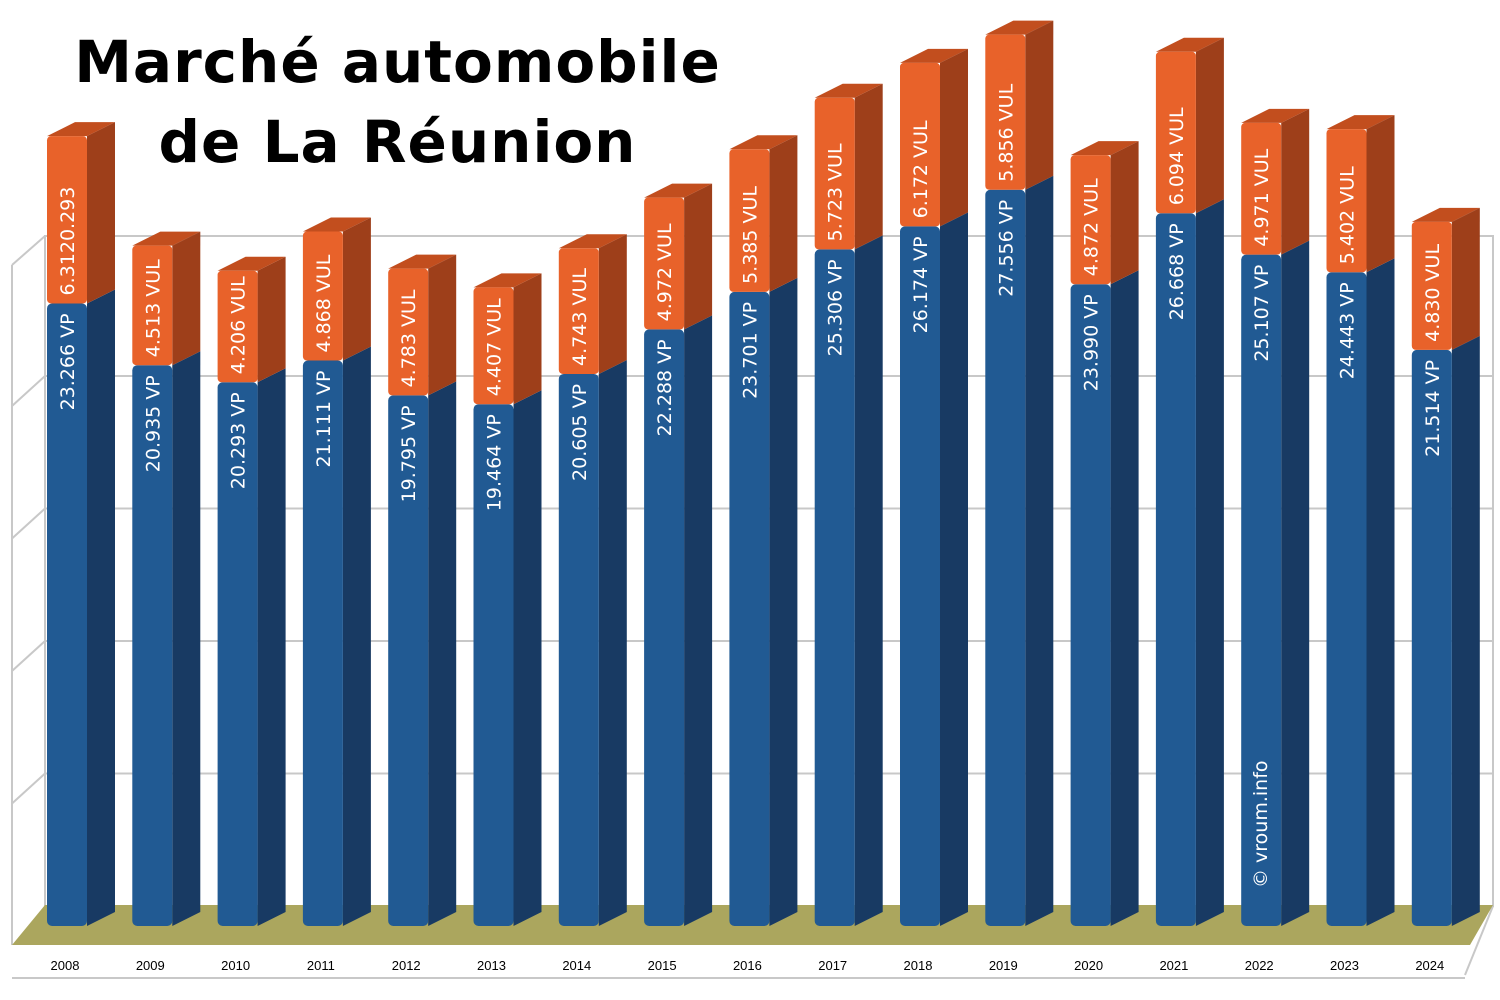 The height and width of the screenshot is (1000, 1500). Describe the element at coordinates (150, 965) in the screenshot. I see `x-tick-label: 2009` at that location.